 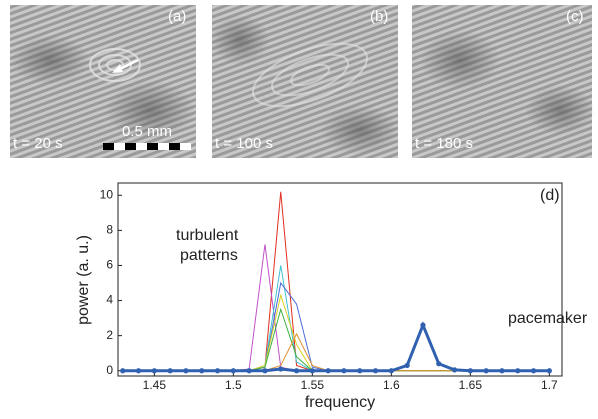 I want to click on annotation: pacemaker, so click(x=548, y=318).